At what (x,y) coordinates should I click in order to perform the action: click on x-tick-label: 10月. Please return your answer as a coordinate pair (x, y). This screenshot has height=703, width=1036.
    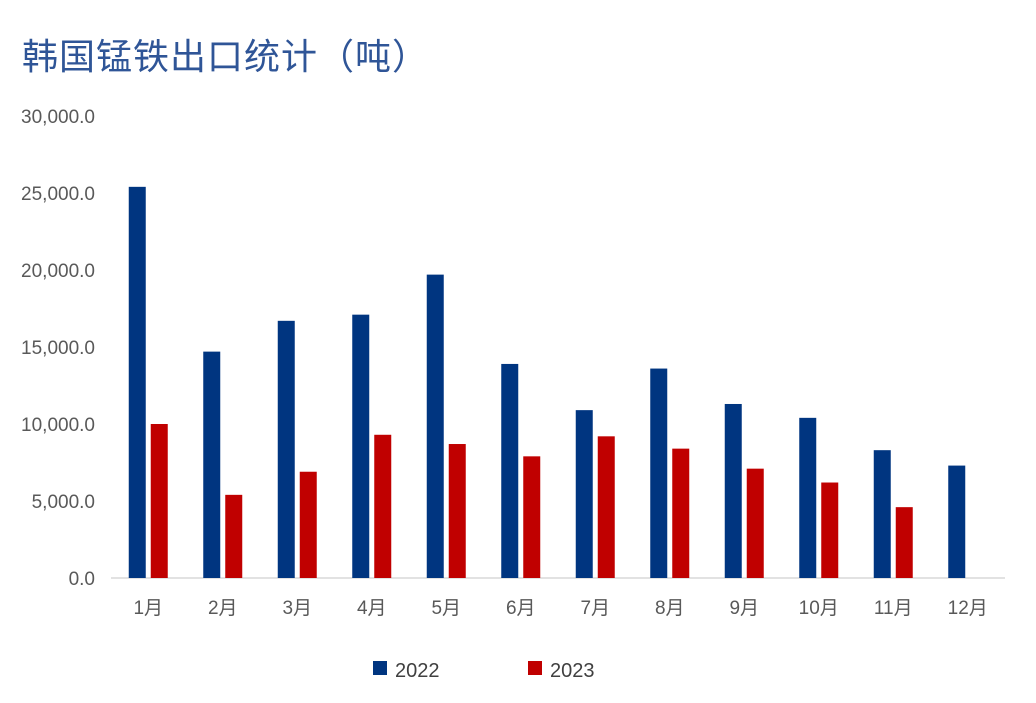
    Looking at the image, I should click on (819, 608).